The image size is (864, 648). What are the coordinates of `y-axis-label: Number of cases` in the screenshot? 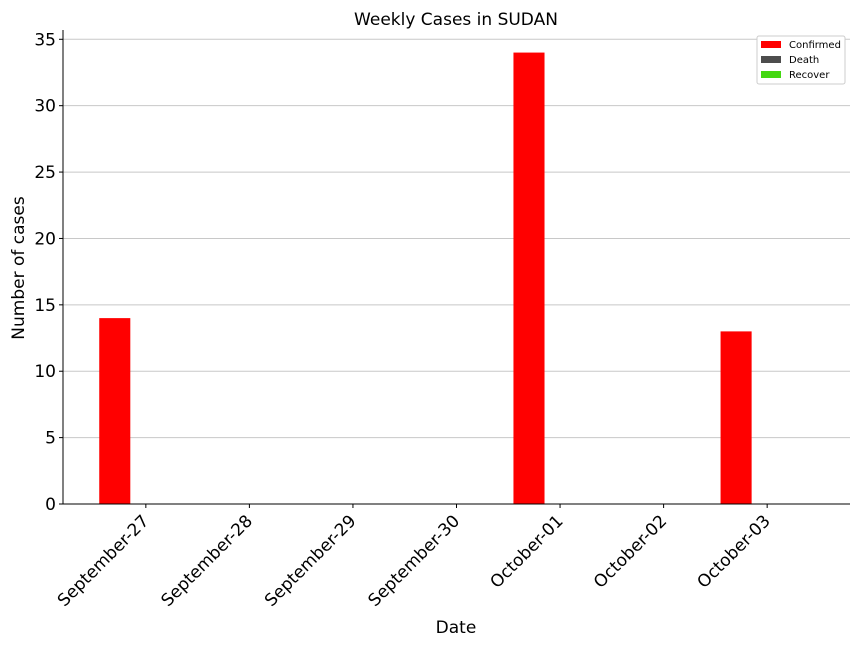 It's located at (19, 268).